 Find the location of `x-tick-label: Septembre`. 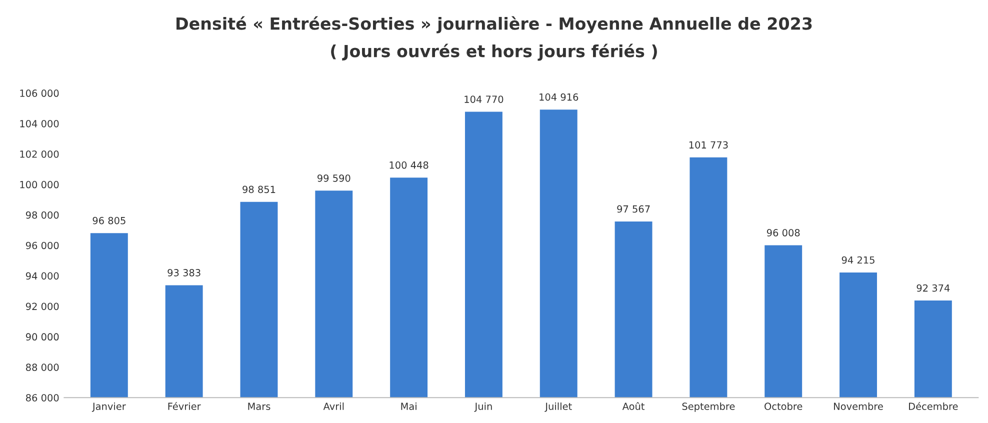

x-tick-label: Septembre is located at coordinates (708, 407).